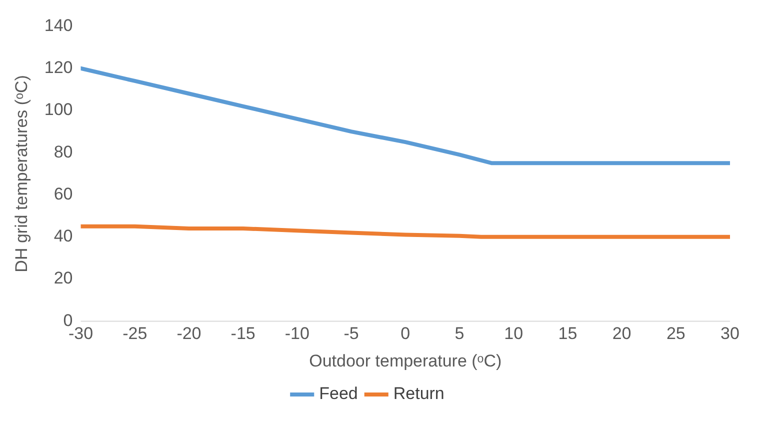  What do you see at coordinates (676, 334) in the screenshot?
I see `x-tick-label: 25` at bounding box center [676, 334].